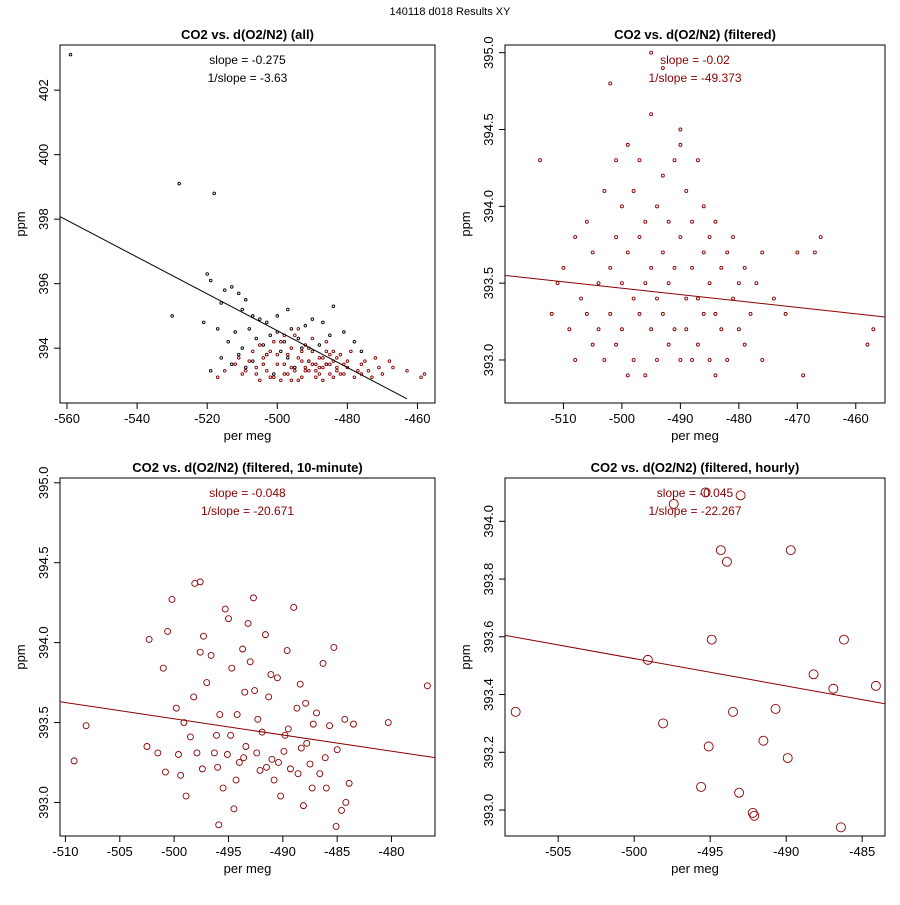  Describe the element at coordinates (695, 467) in the screenshot. I see `chart-title: CO2 vs. d(O2/N2) (filtered, hourly)` at that location.